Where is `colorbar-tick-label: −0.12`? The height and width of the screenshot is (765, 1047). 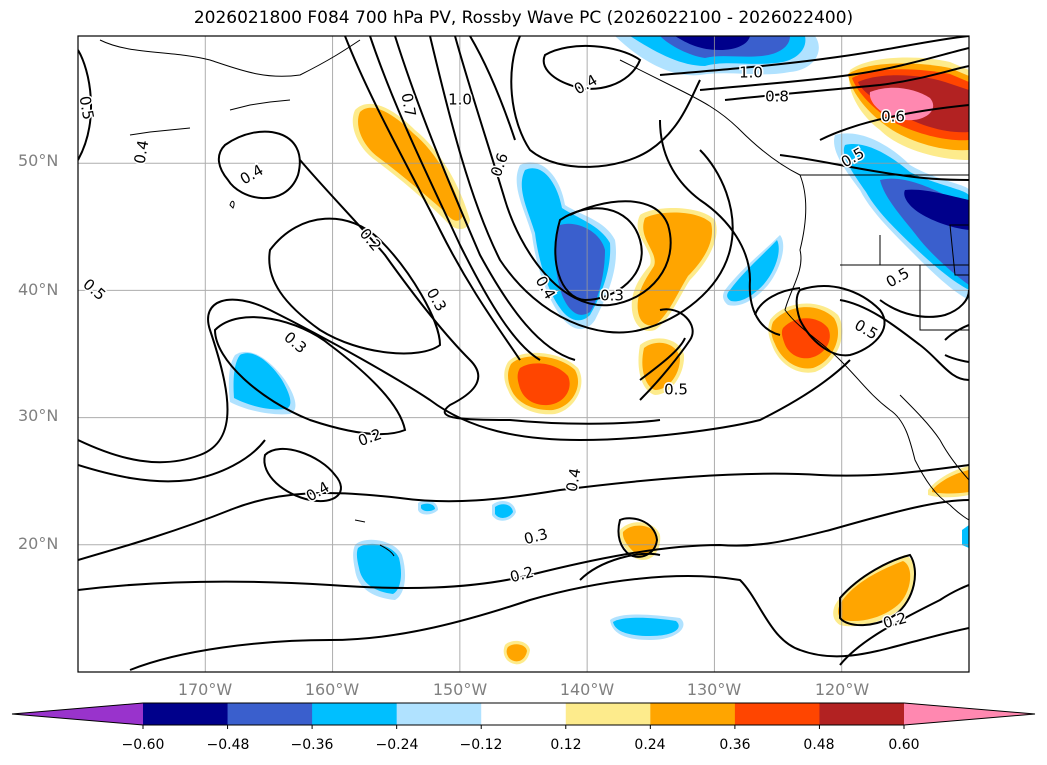
colorbar-tick-label: −0.12 is located at coordinates (481, 745).